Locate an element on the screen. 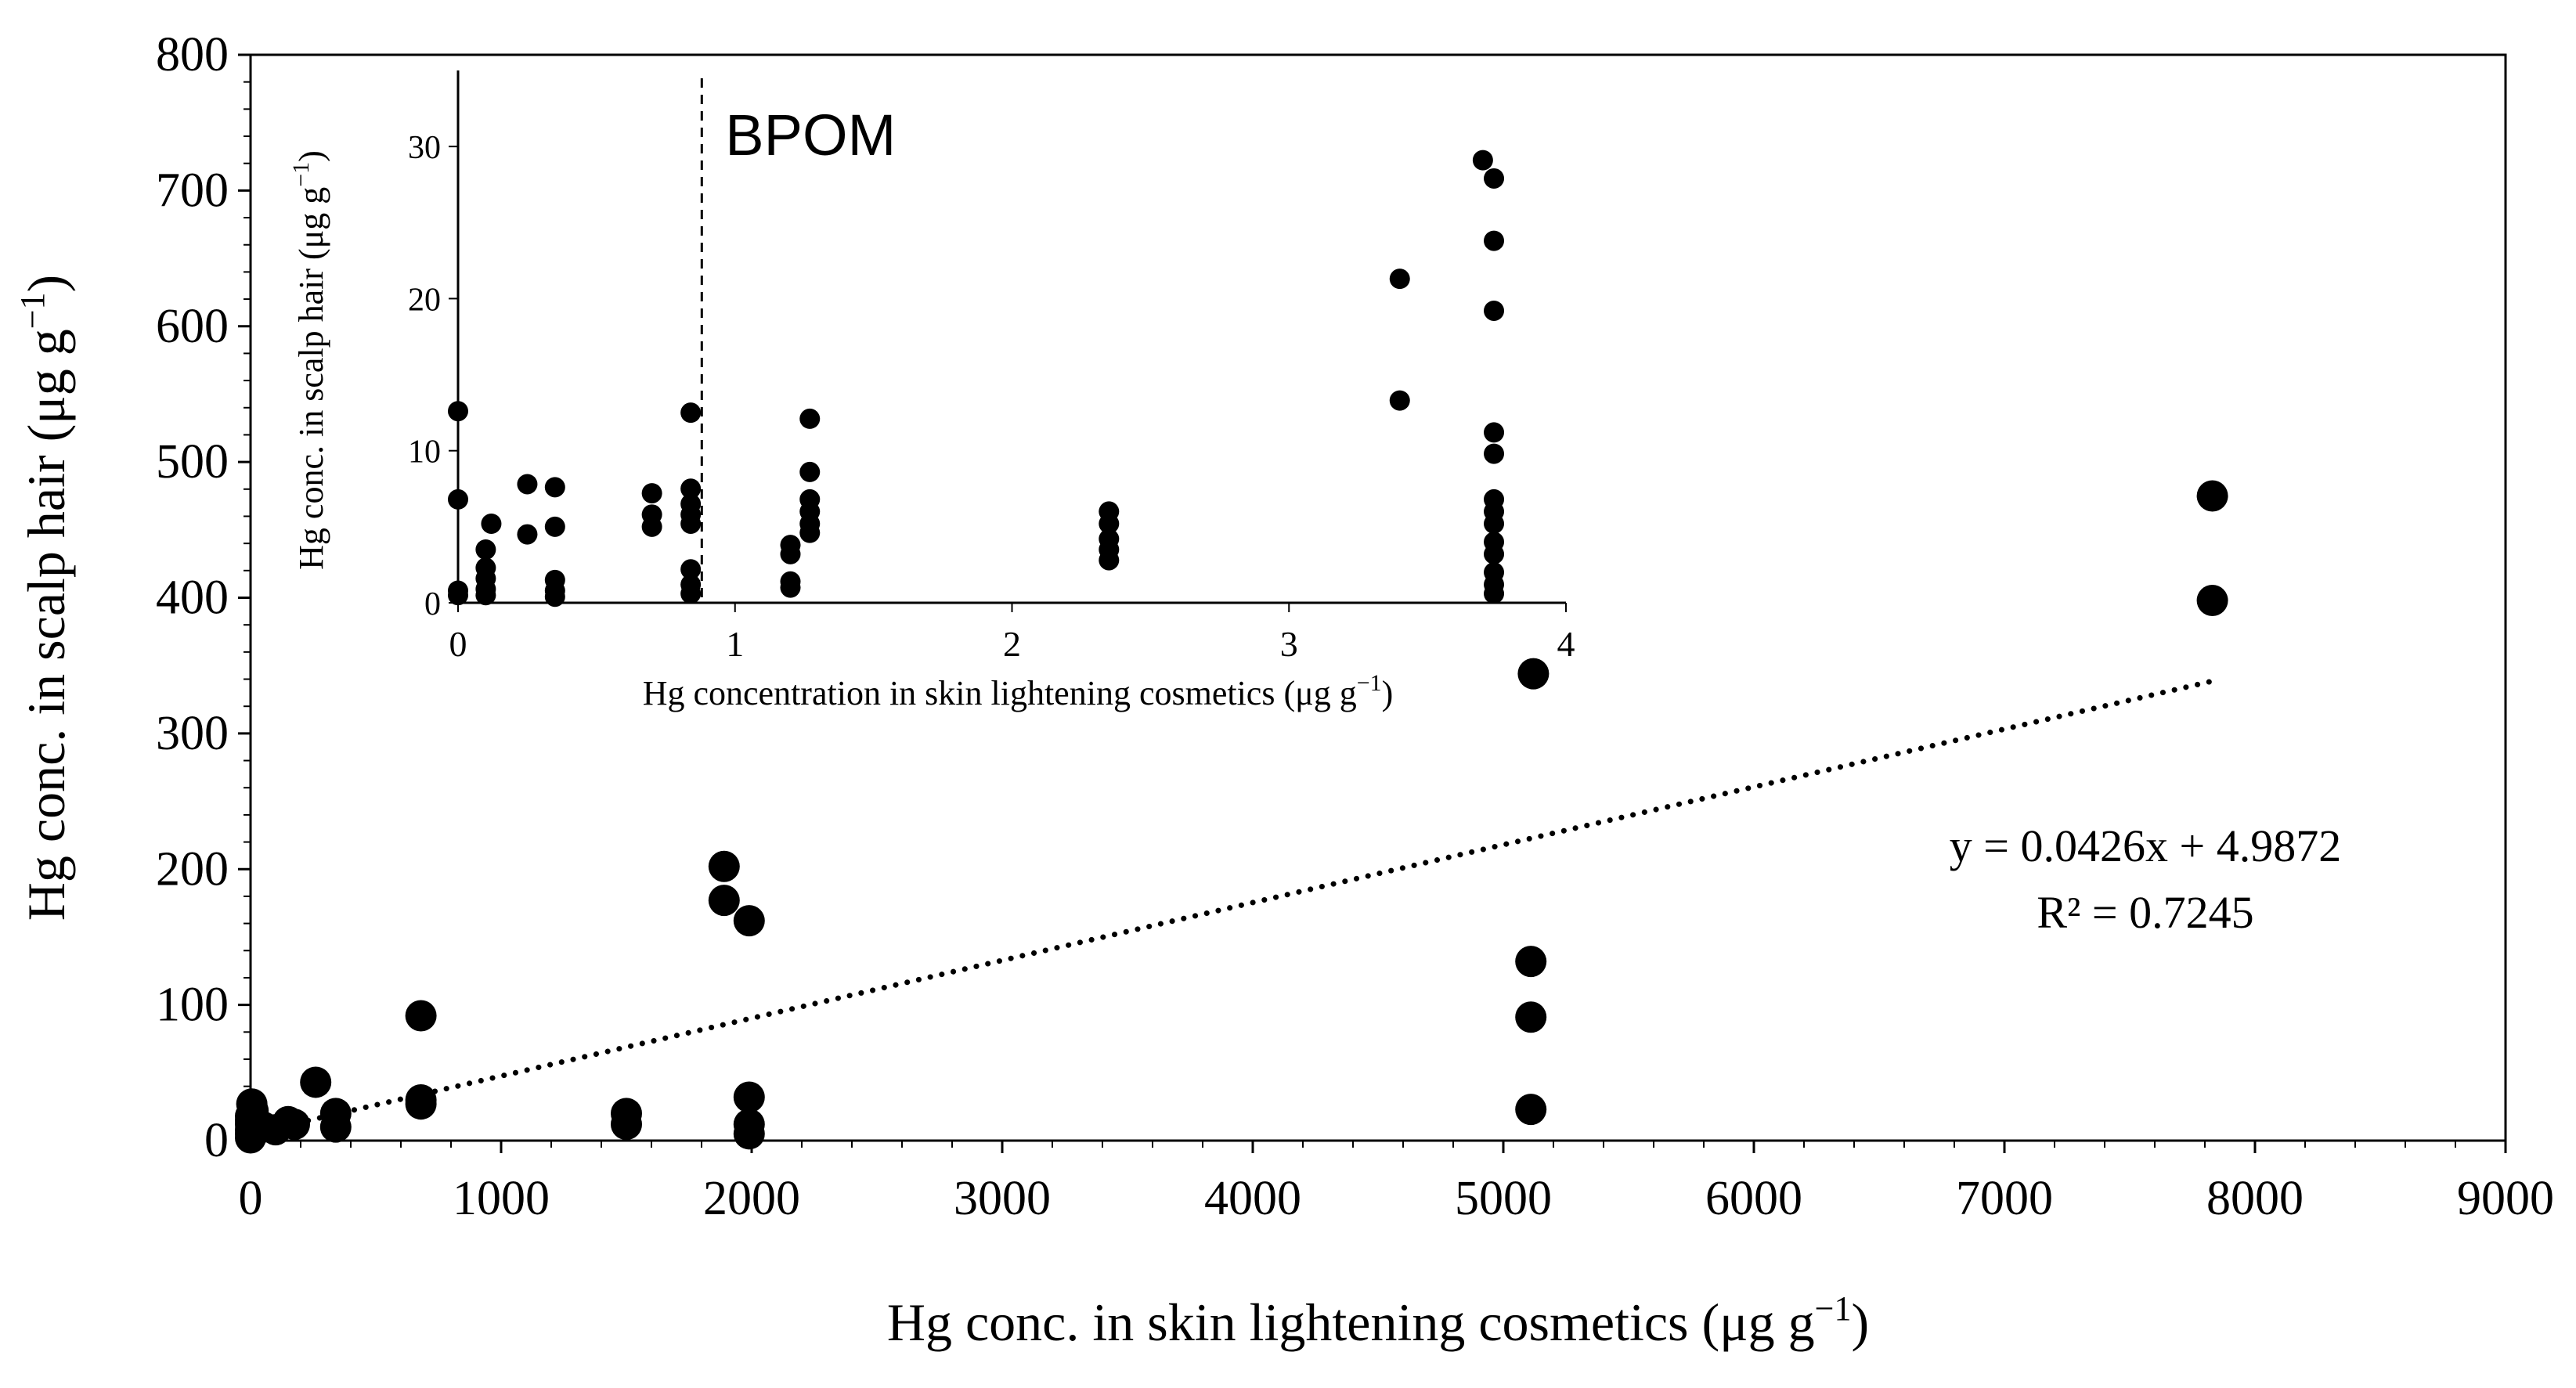 The height and width of the screenshot is (1388, 2576). inset-y-tick-label: 0 is located at coordinates (433, 604).